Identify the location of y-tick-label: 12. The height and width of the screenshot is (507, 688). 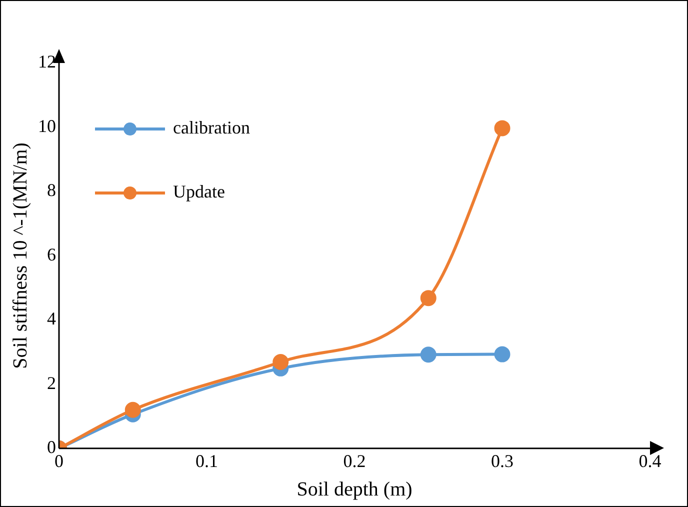
(47, 62).